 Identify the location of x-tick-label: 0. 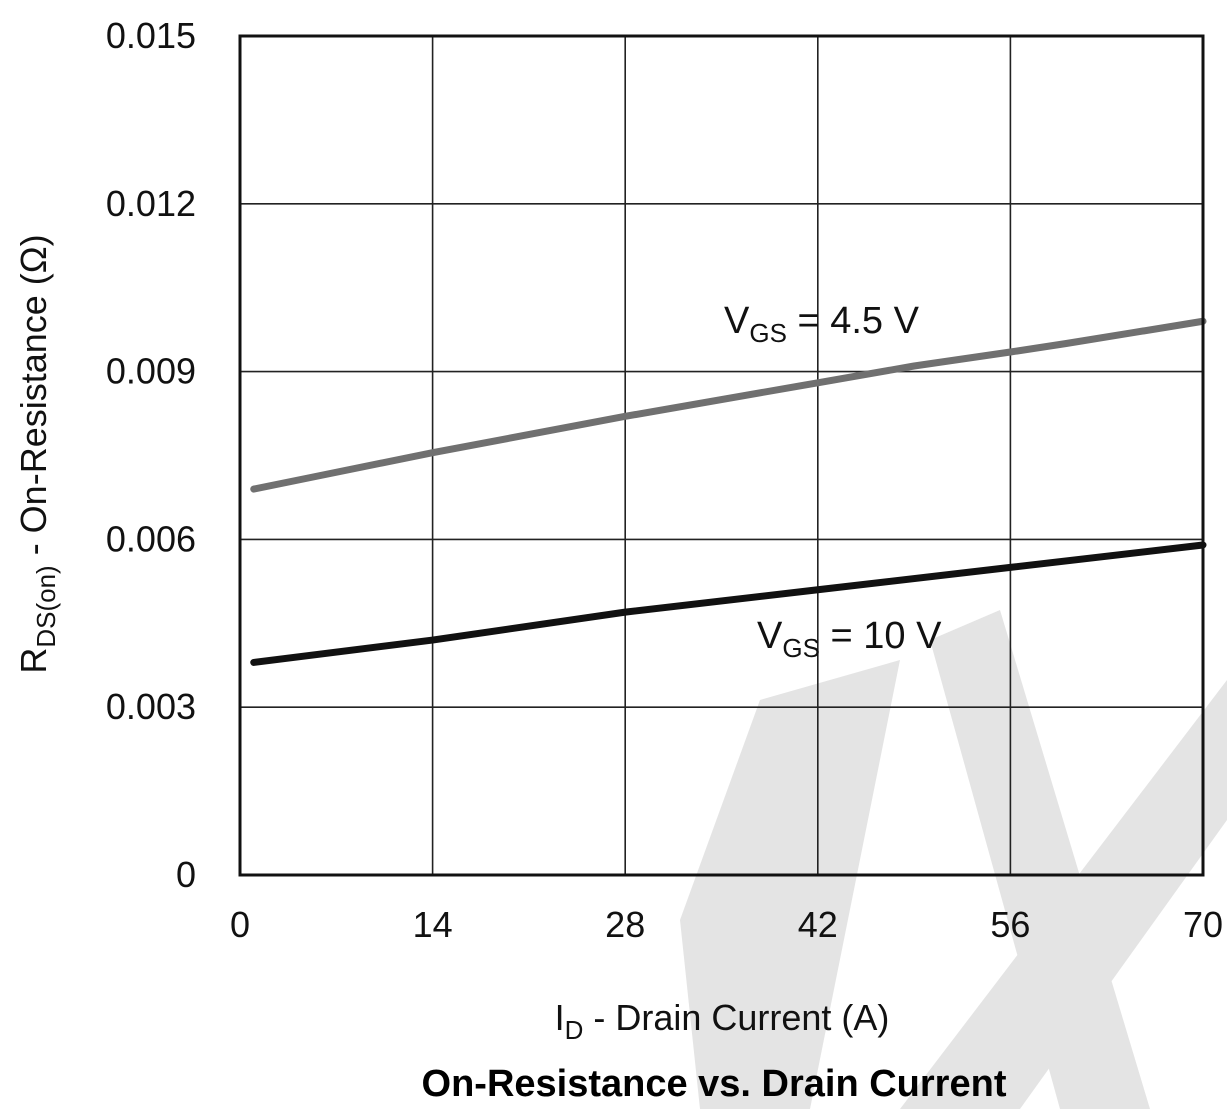
(240, 924).